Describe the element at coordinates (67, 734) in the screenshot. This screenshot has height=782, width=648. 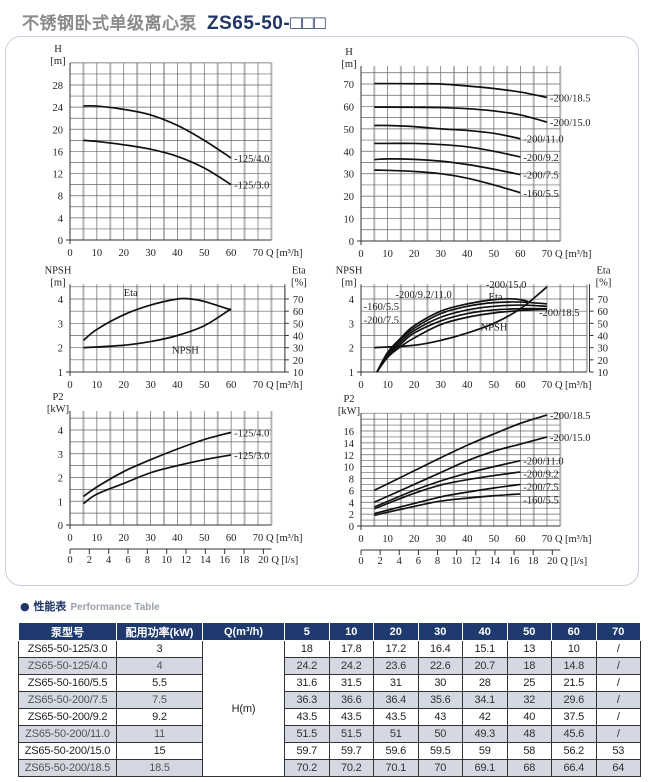
I see `model-cell: ZS65-50-200/11.0` at that location.